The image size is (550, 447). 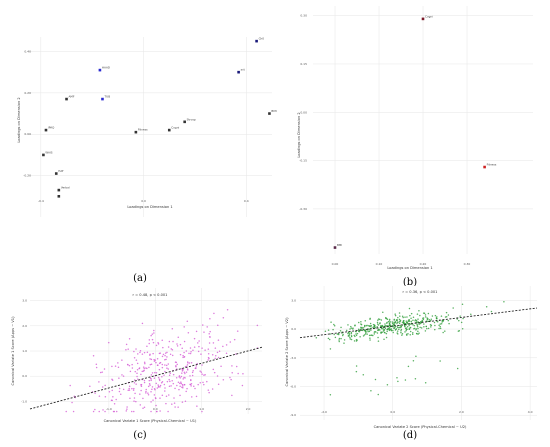 What do you see at coordinates (13, 351) in the screenshot?
I see `y-axis-label: Canonical Variate 1 Score (Apps ~ V1)` at bounding box center [13, 351].